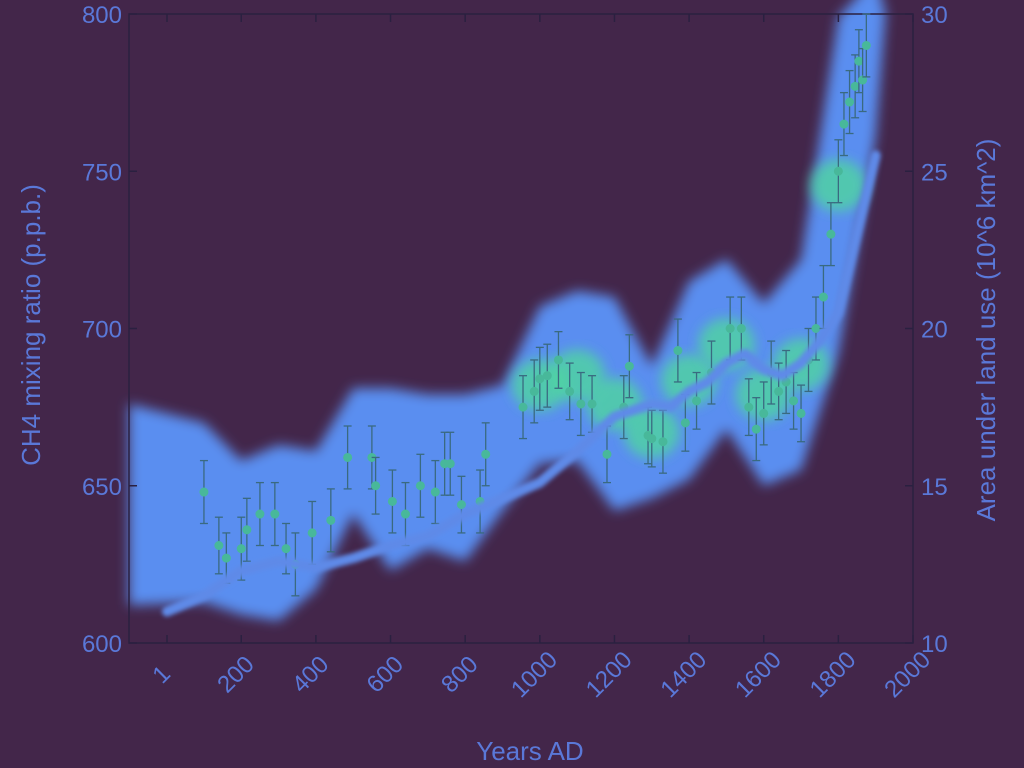 The width and height of the screenshot is (1024, 768). I want to click on y-right-tick-label: 30, so click(934, 15).